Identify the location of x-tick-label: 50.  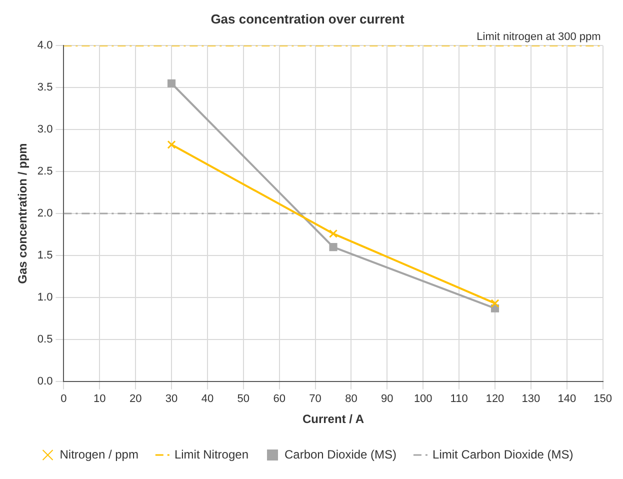
(243, 399).